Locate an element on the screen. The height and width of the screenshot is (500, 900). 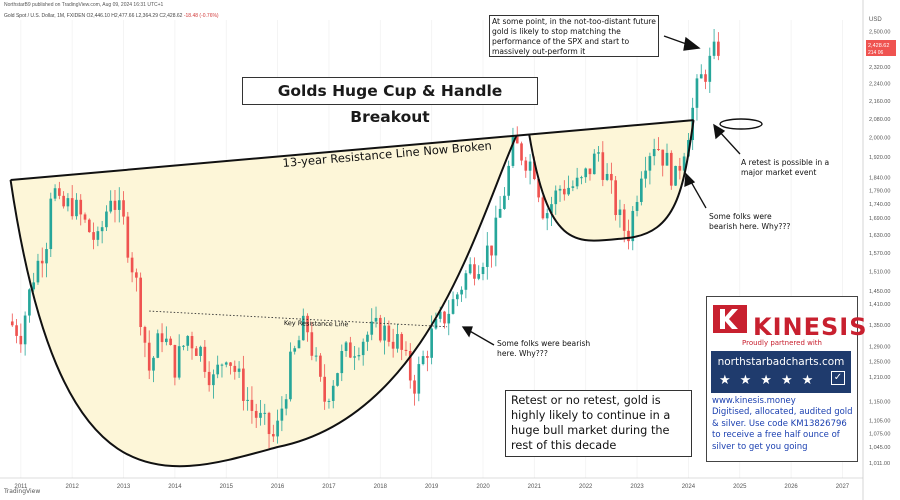
bearish-note-handle: Some folks were bearish here. Why??? is located at coordinates (750, 221).